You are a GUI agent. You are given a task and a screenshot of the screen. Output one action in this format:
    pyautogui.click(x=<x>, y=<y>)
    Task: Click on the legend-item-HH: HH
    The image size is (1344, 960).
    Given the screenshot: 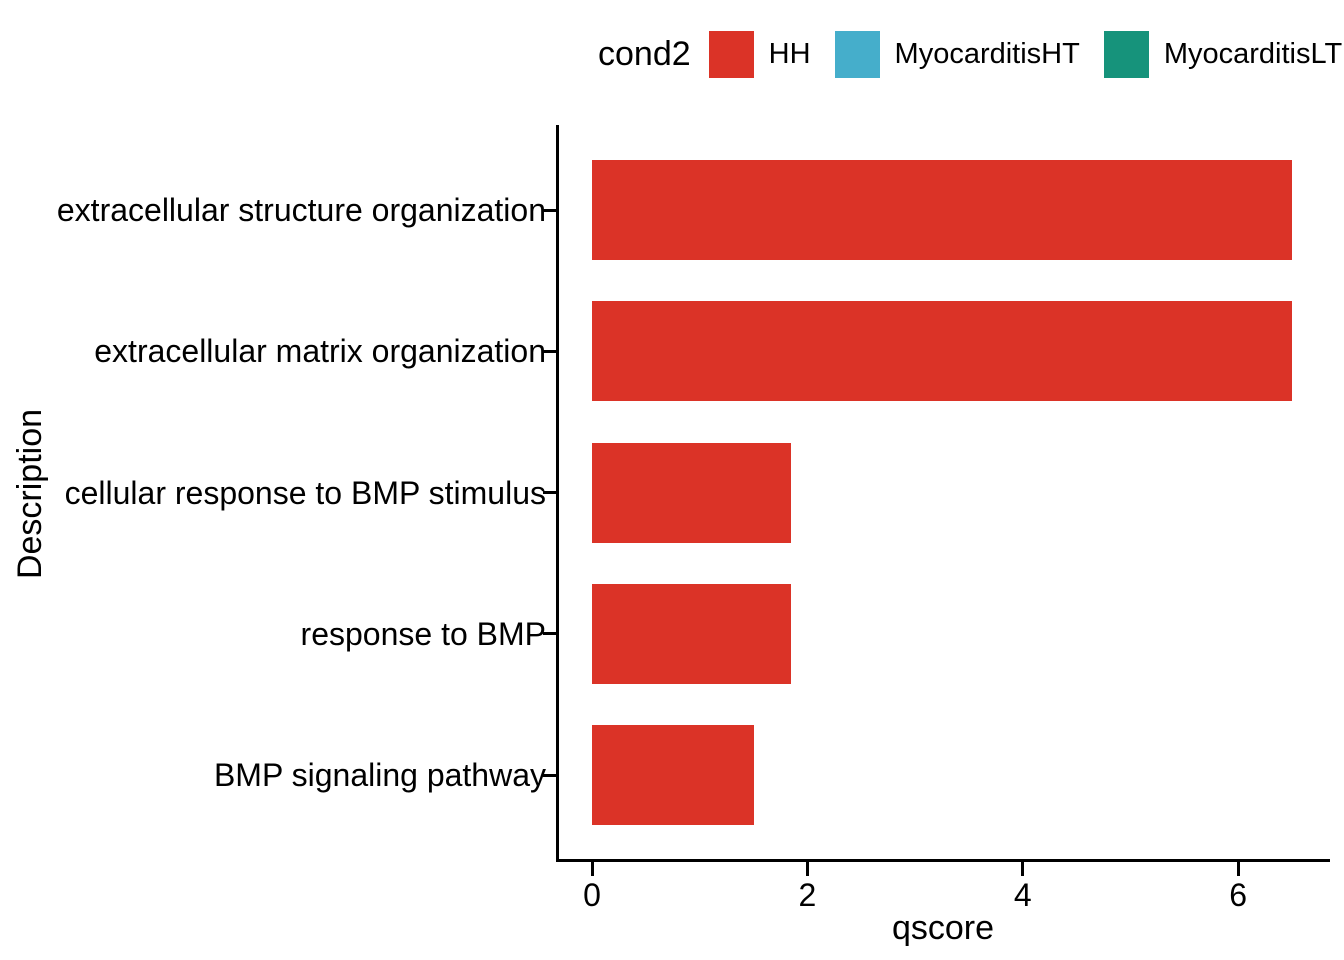 What is the action you would take?
    pyautogui.click(x=771, y=54)
    